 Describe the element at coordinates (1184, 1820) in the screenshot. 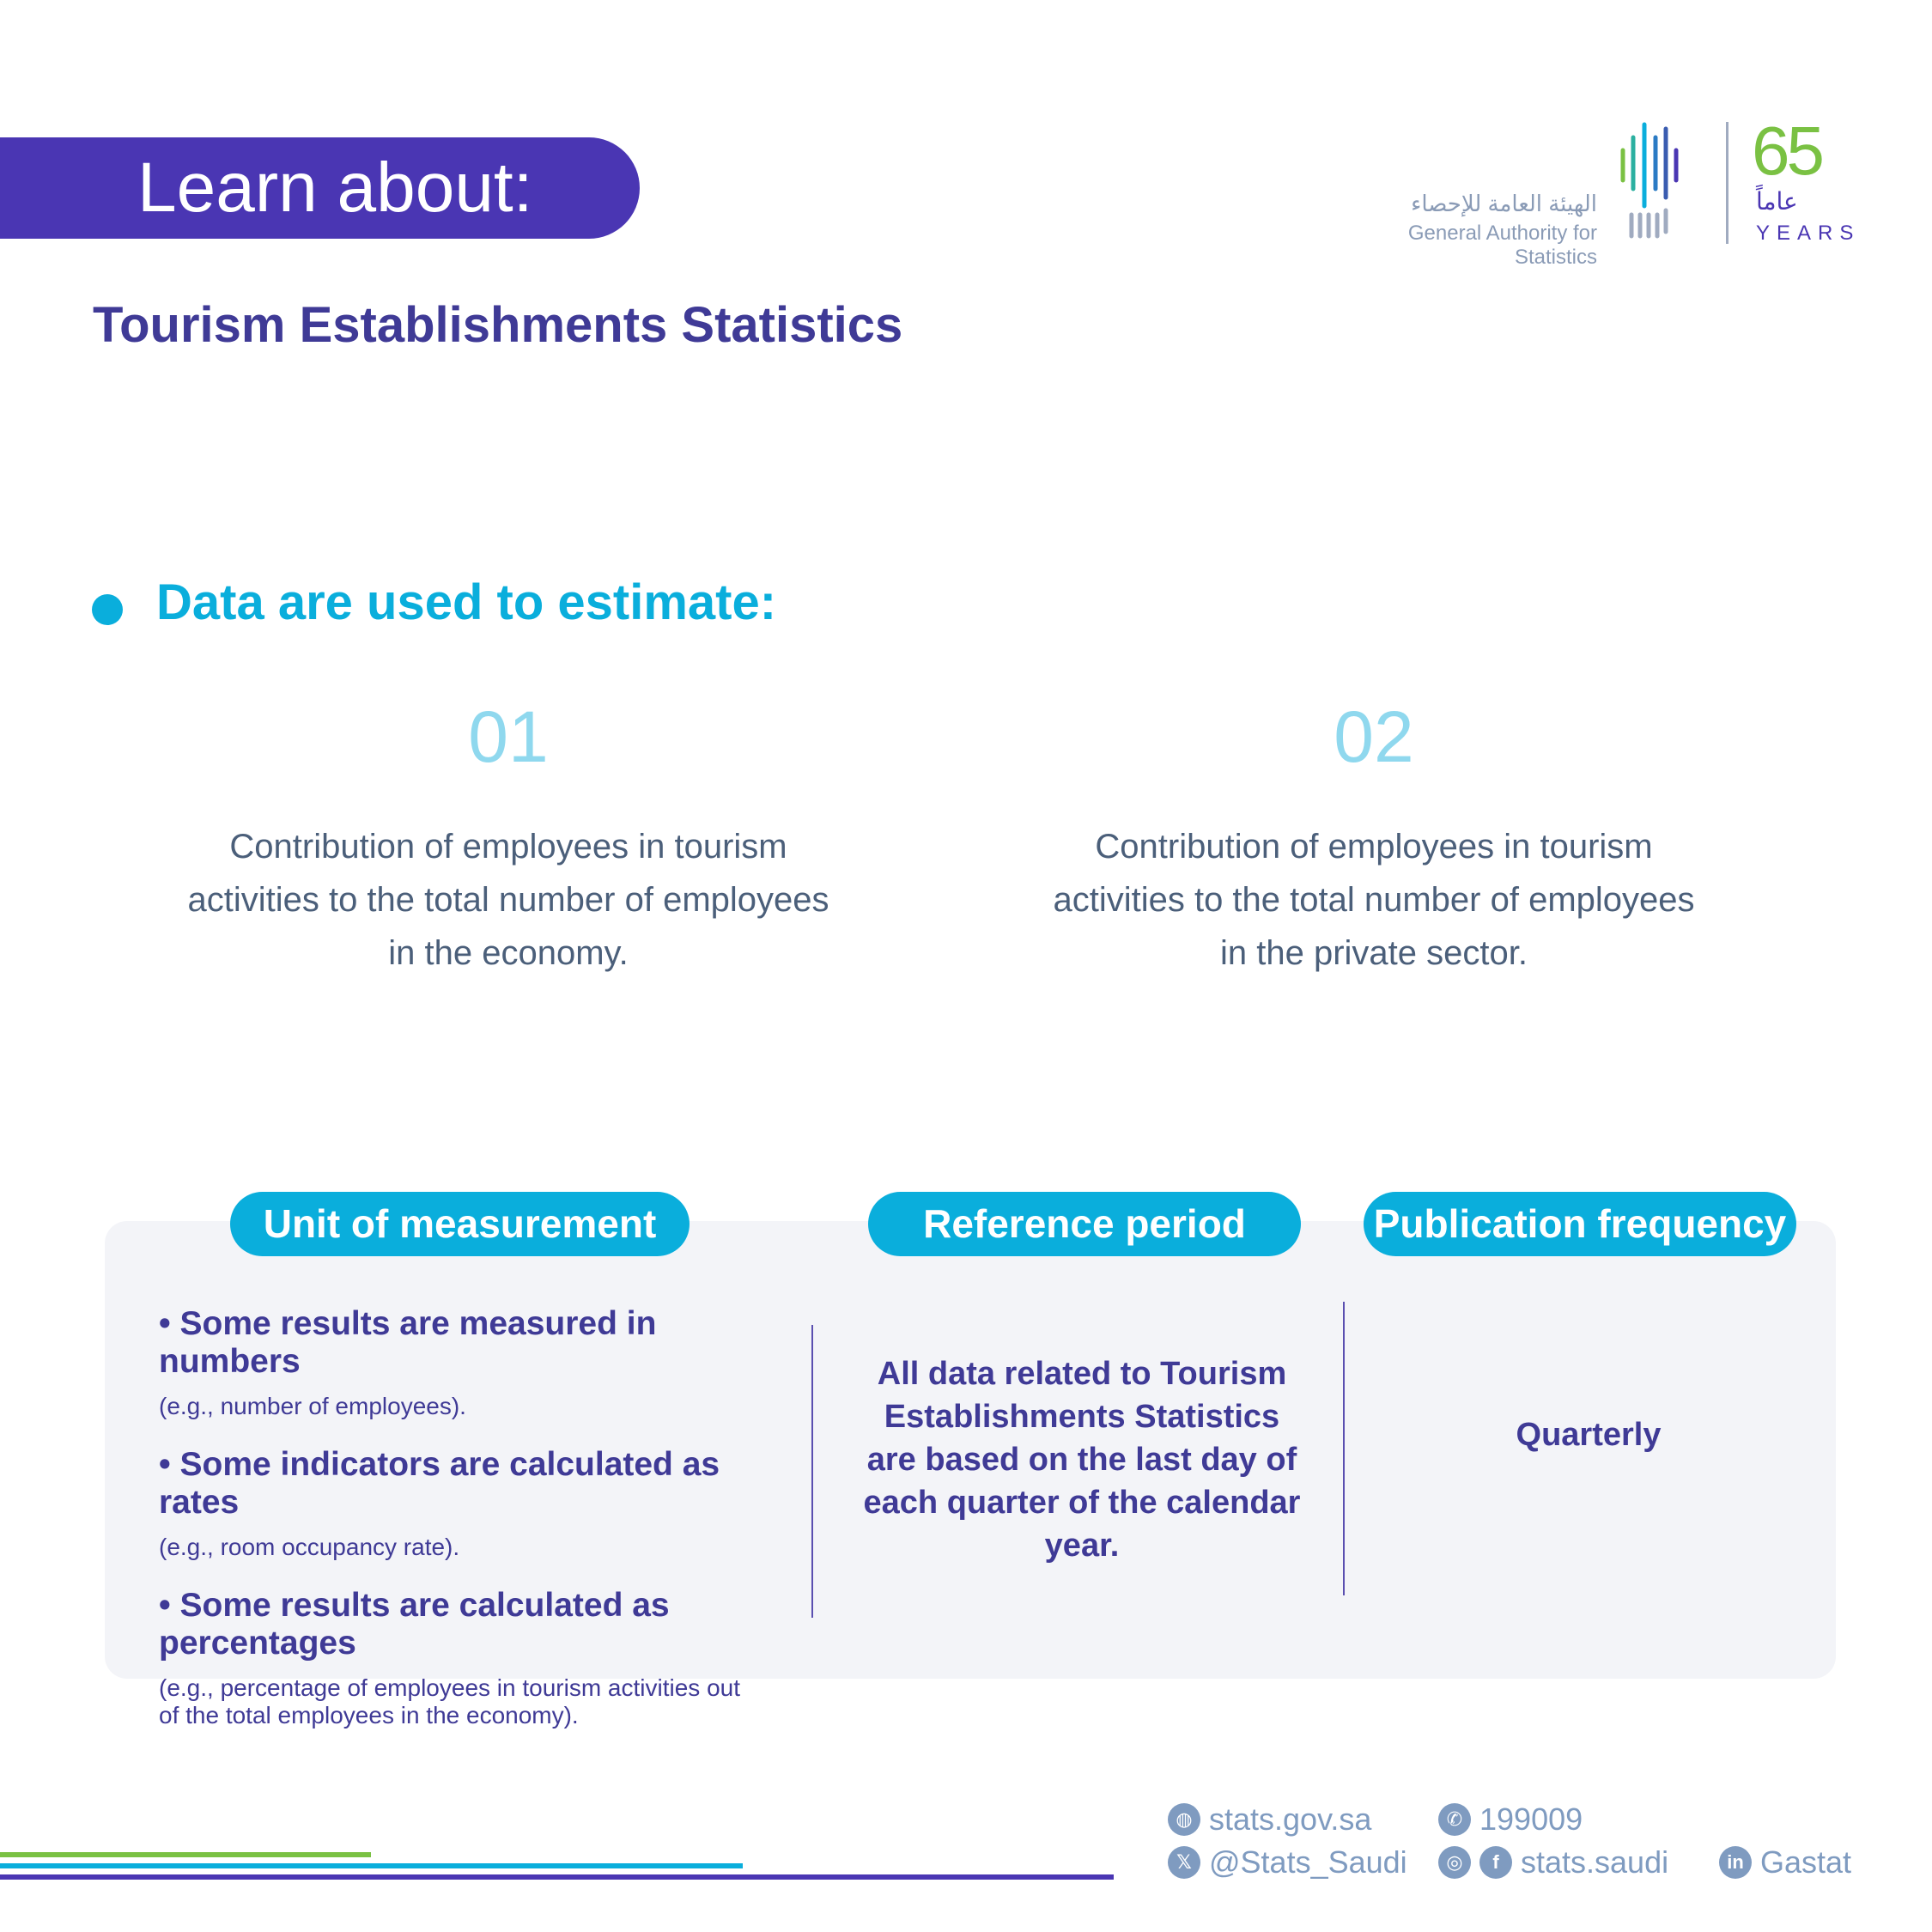

I see `globe-icon: ◍` at that location.